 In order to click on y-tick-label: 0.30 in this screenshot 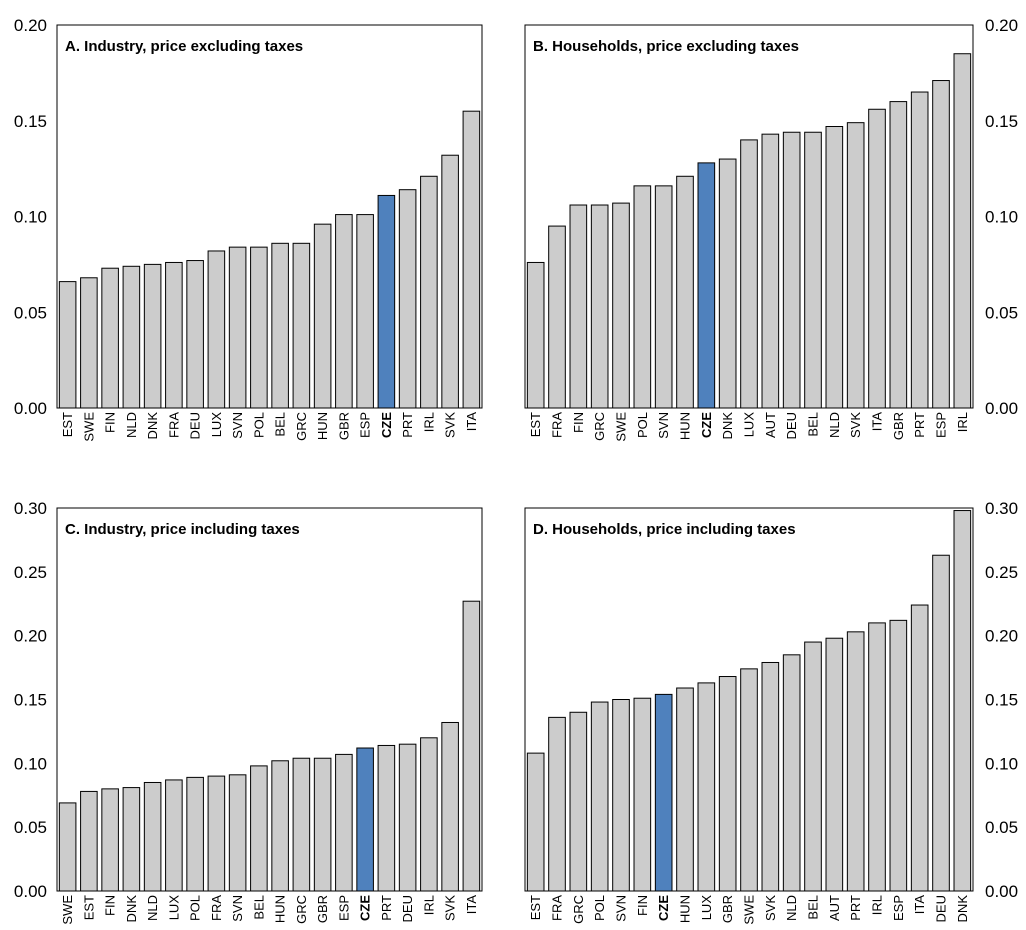, I will do `click(30, 508)`.